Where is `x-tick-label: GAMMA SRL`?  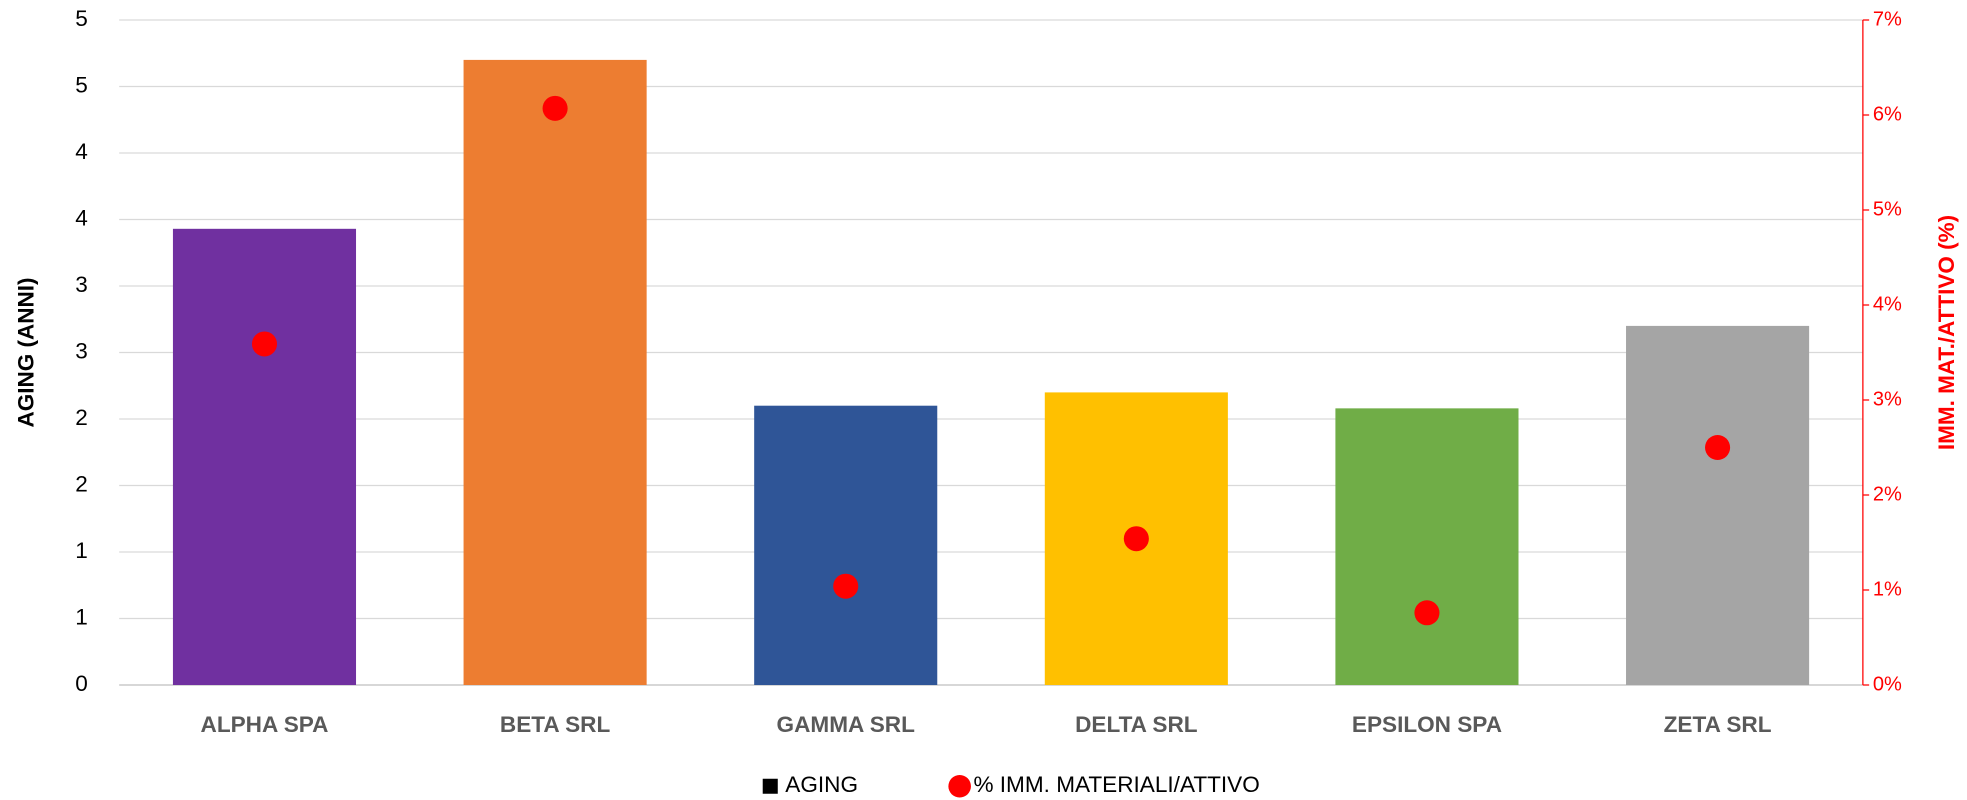
x-tick-label: GAMMA SRL is located at coordinates (846, 724).